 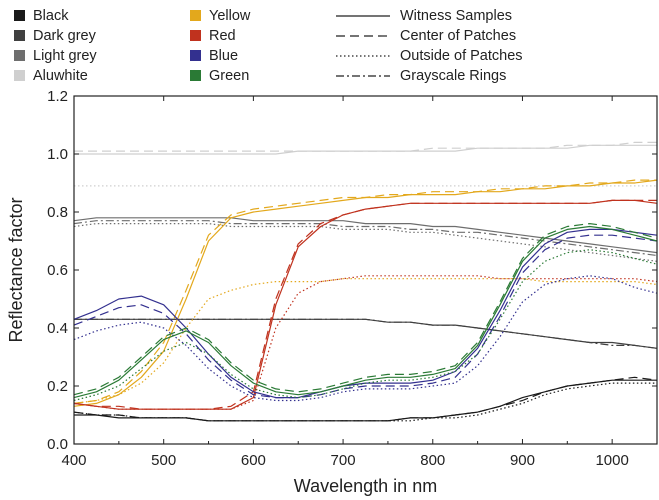 I want to click on legend-label-yellow: Yellow, so click(x=230, y=16).